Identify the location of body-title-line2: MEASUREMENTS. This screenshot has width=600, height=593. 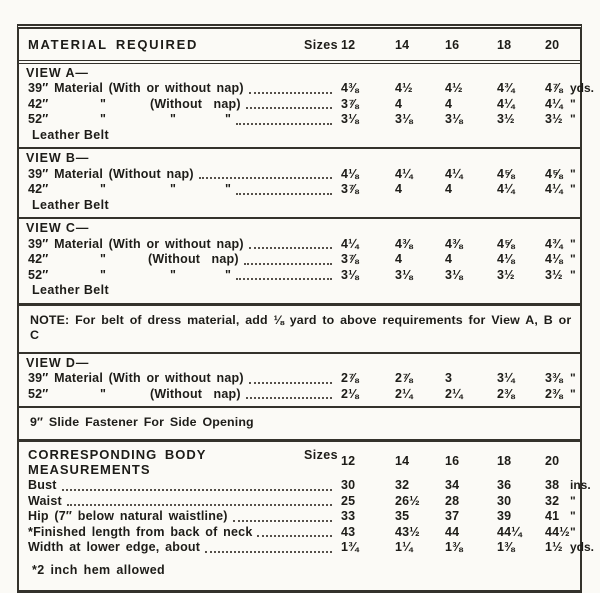
(89, 469).